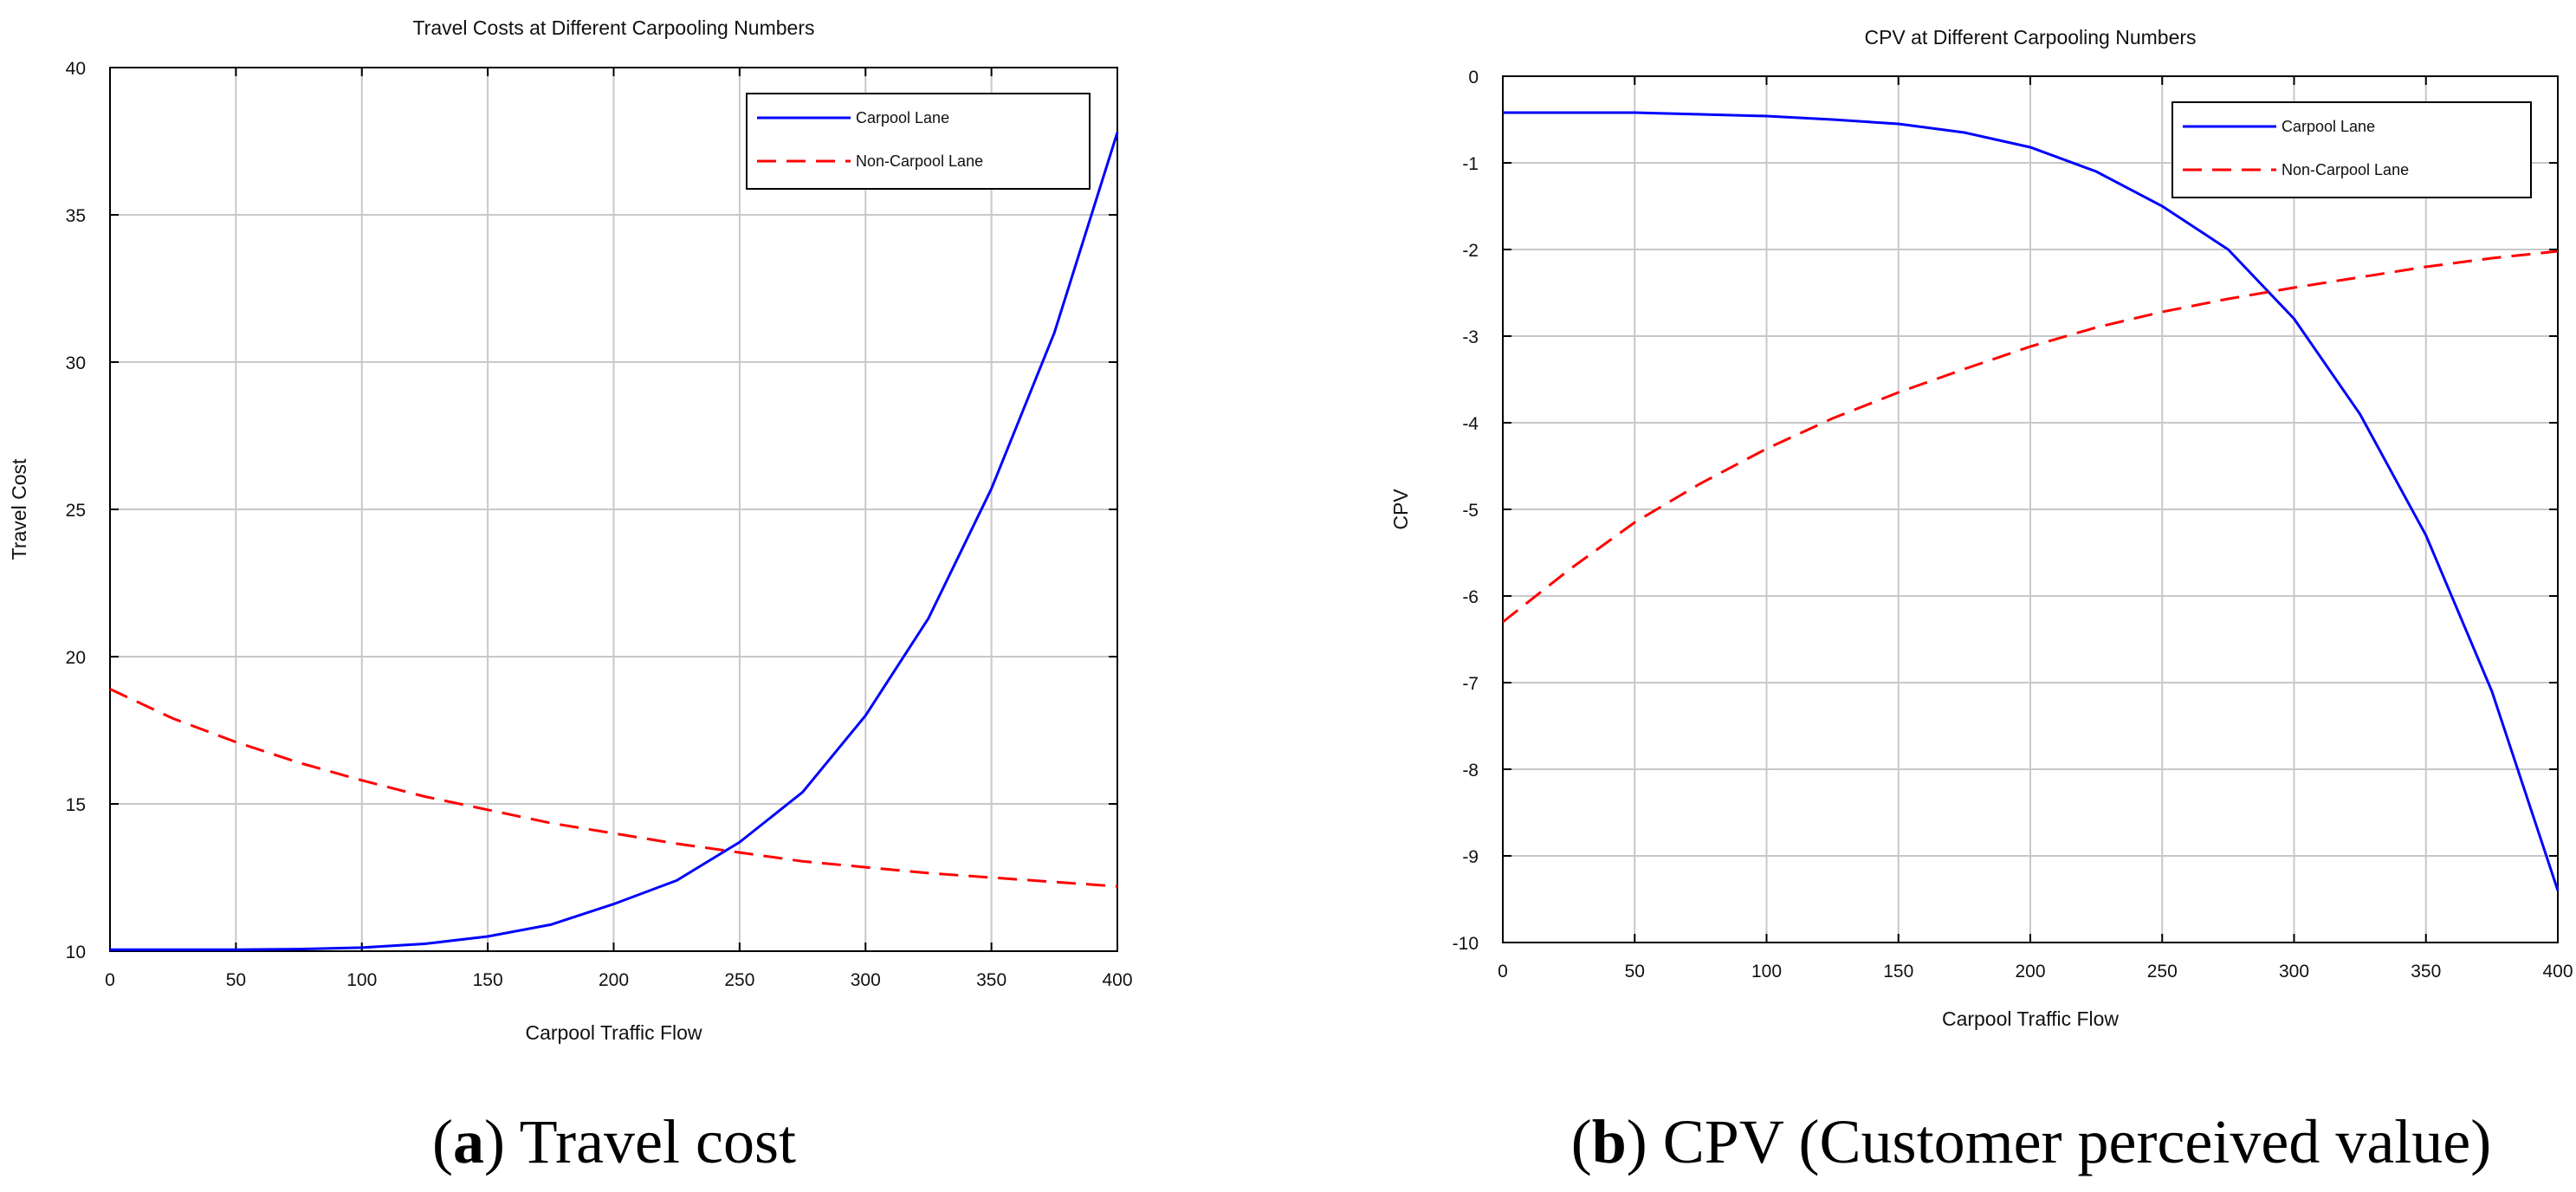 Image resolution: width=2576 pixels, height=1192 pixels. What do you see at coordinates (650, 1141) in the screenshot?
I see `caption-text: Travel cost` at bounding box center [650, 1141].